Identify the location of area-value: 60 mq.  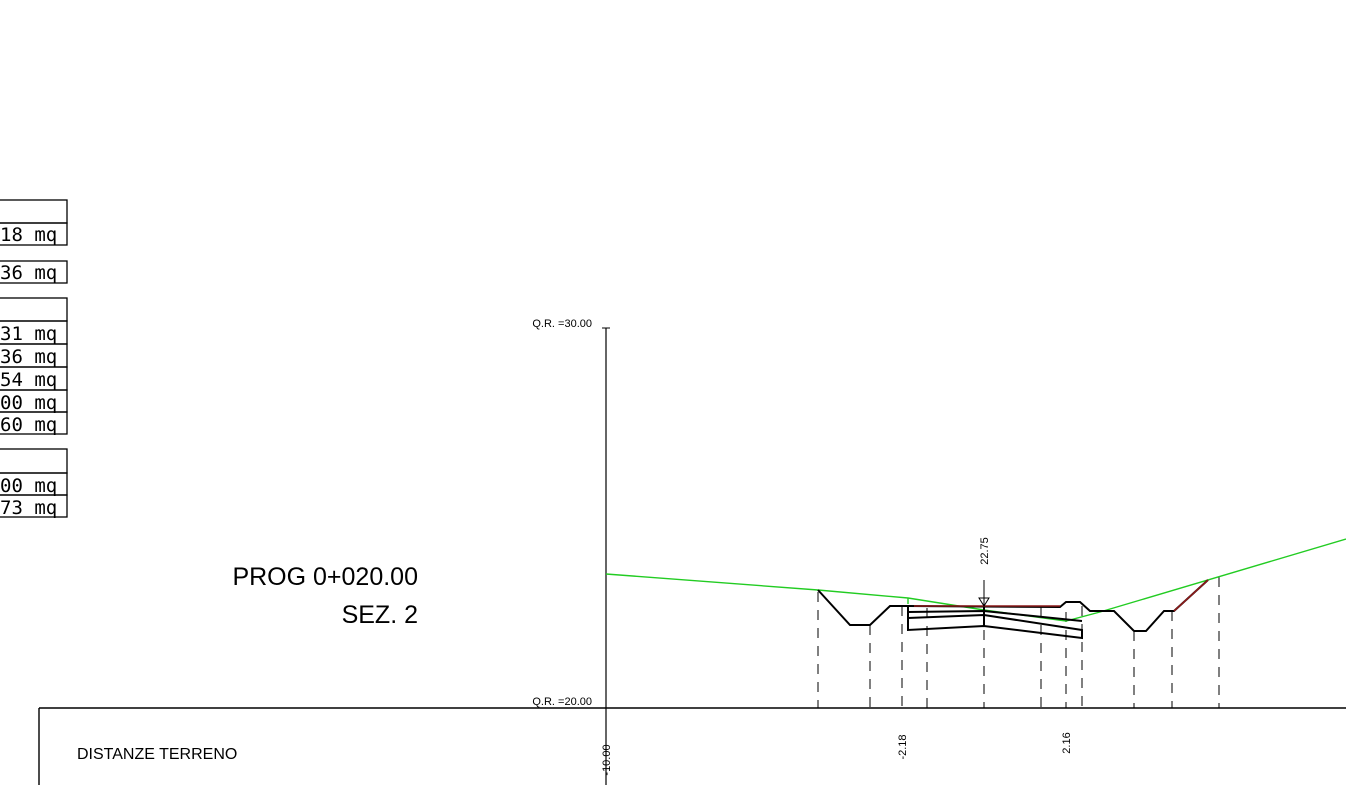
(28, 425).